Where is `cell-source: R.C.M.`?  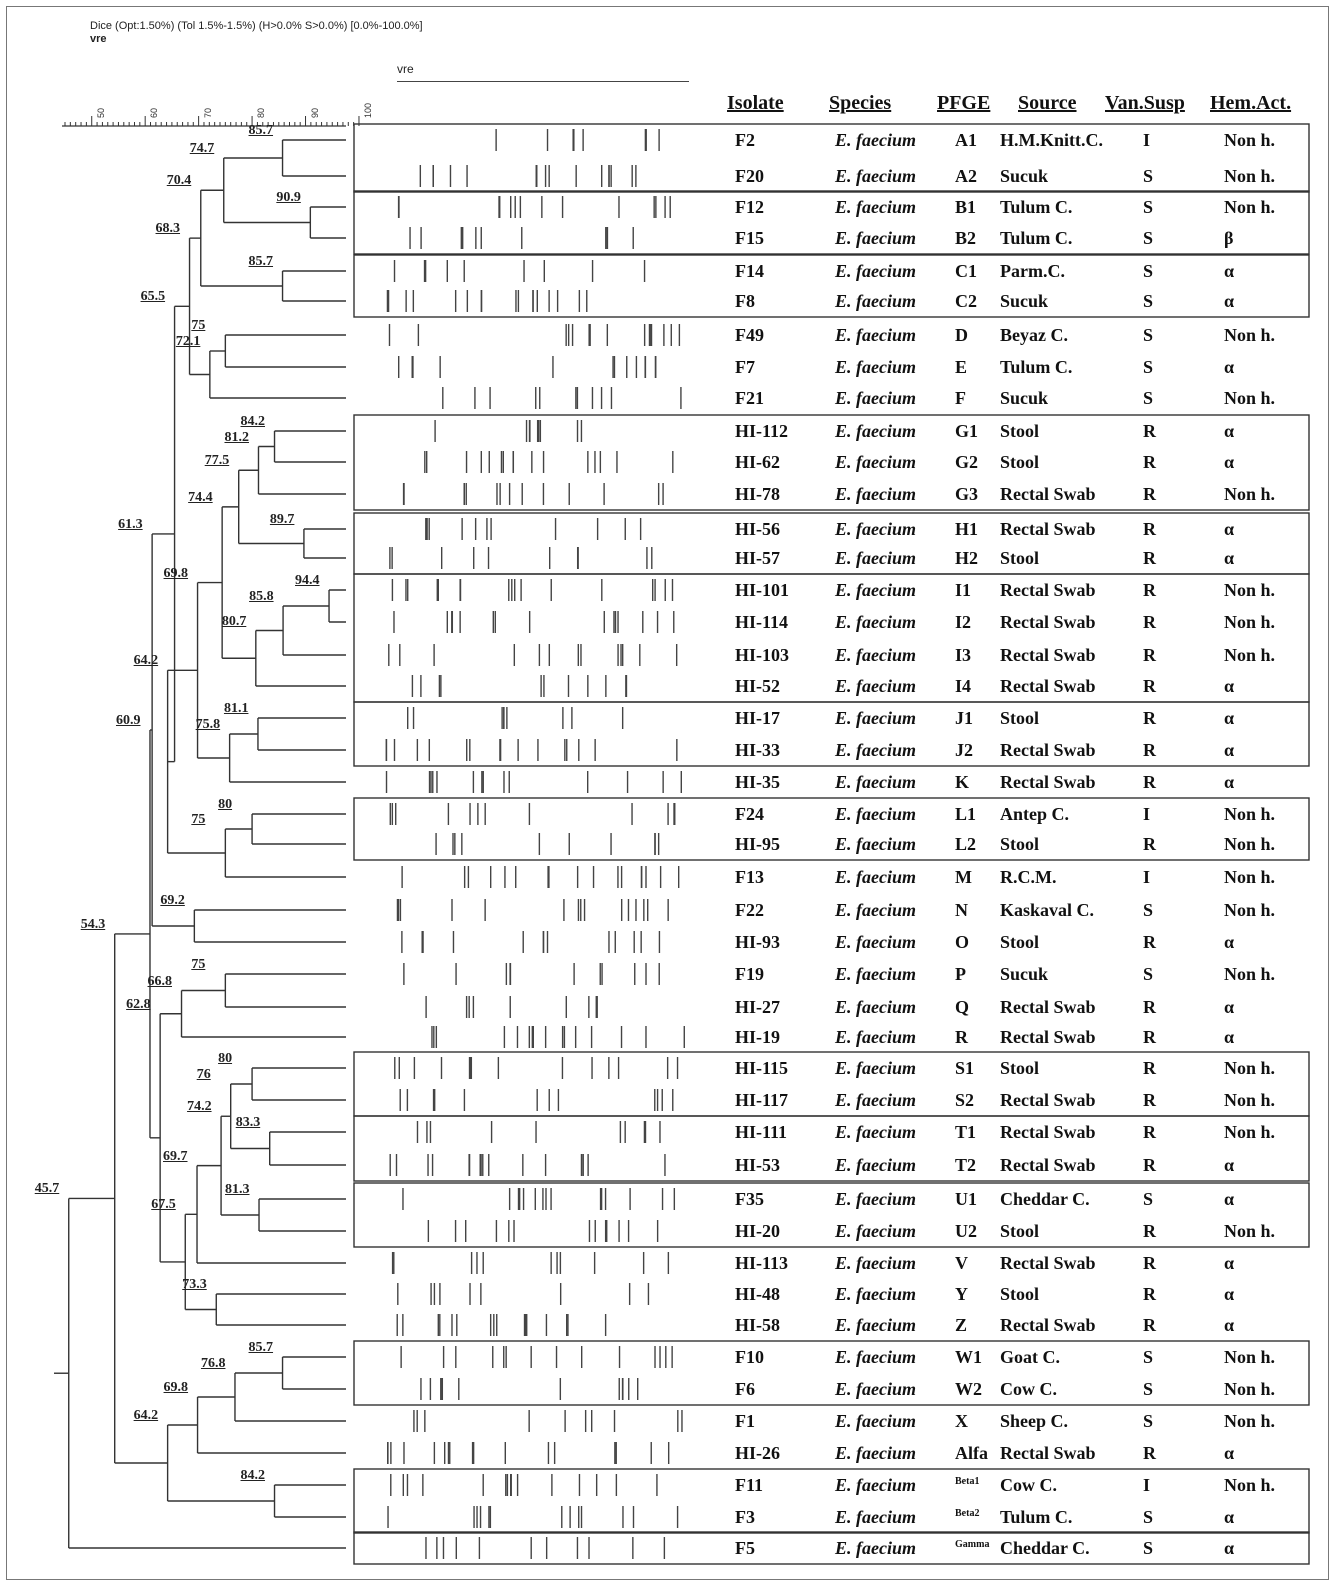
cell-source: R.C.M. is located at coordinates (1028, 877).